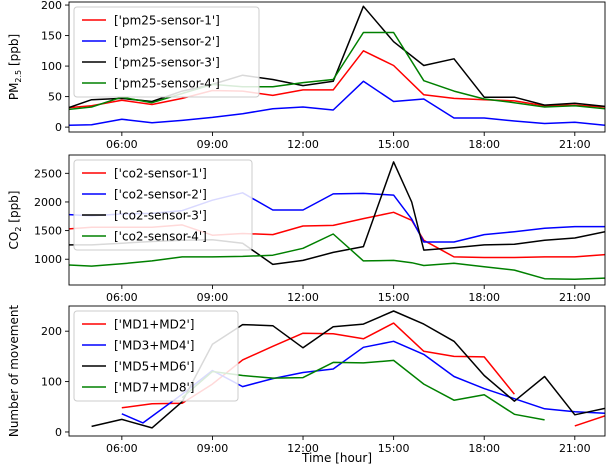 This screenshot has width=611, height=466. Describe the element at coordinates (154, 388) in the screenshot. I see `legend-label: ['MD7+MD8']` at that location.